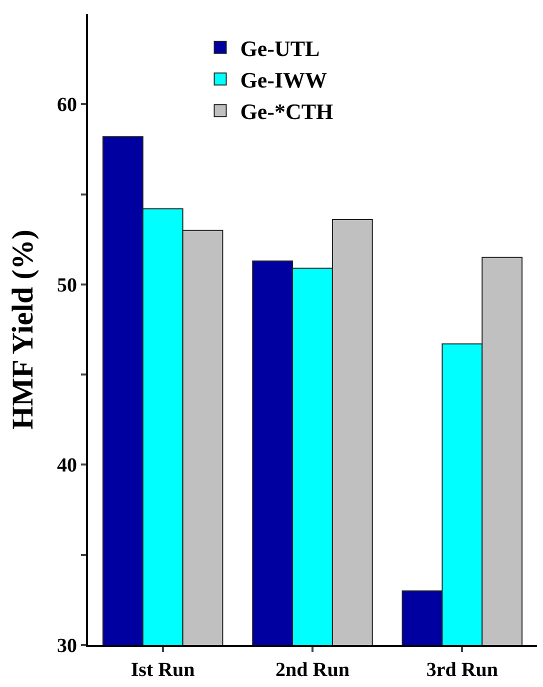 The width and height of the screenshot is (543, 687). Describe the element at coordinates (67, 285) in the screenshot. I see `y-tick-label: 50` at that location.